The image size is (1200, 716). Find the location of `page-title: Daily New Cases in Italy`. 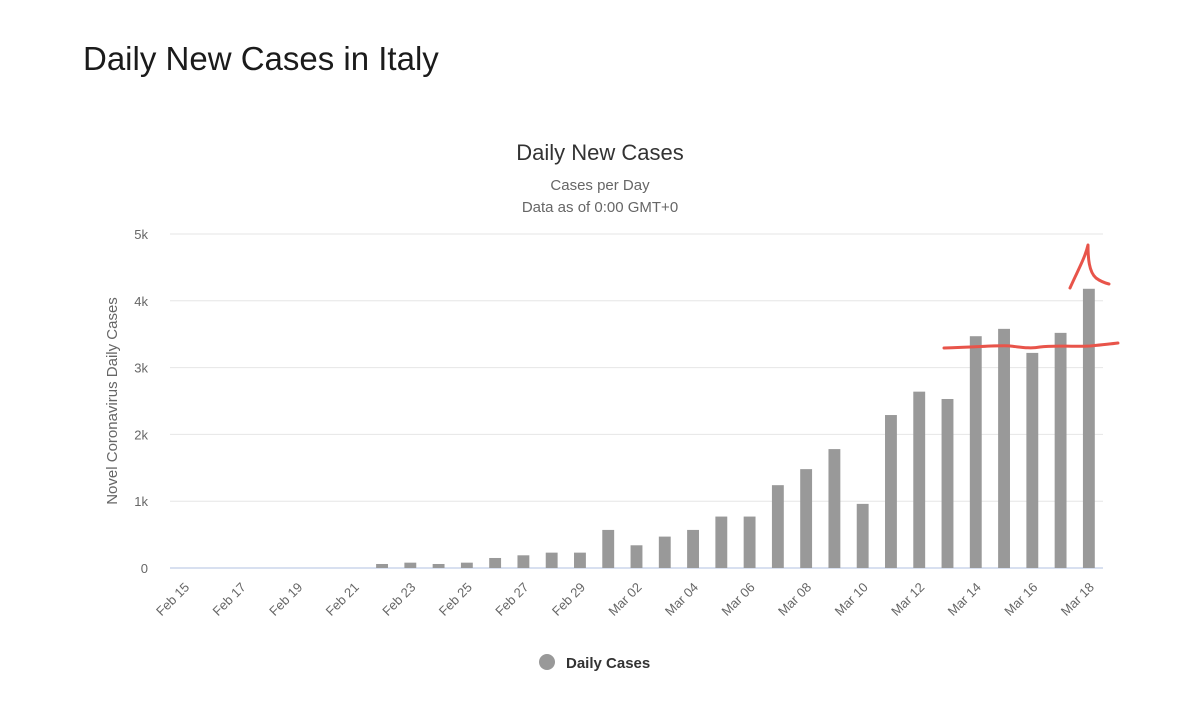

page-title: Daily New Cases in Italy is located at coordinates (261, 58).